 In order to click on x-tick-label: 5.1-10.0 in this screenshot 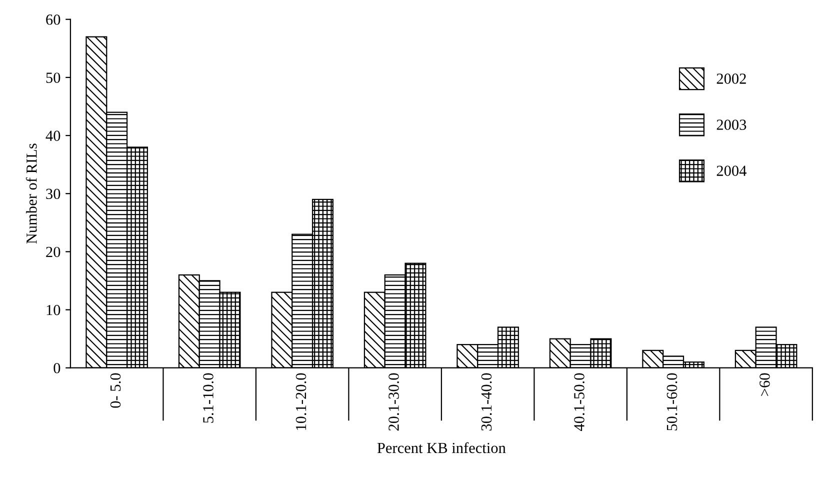, I will do `click(208, 398)`.